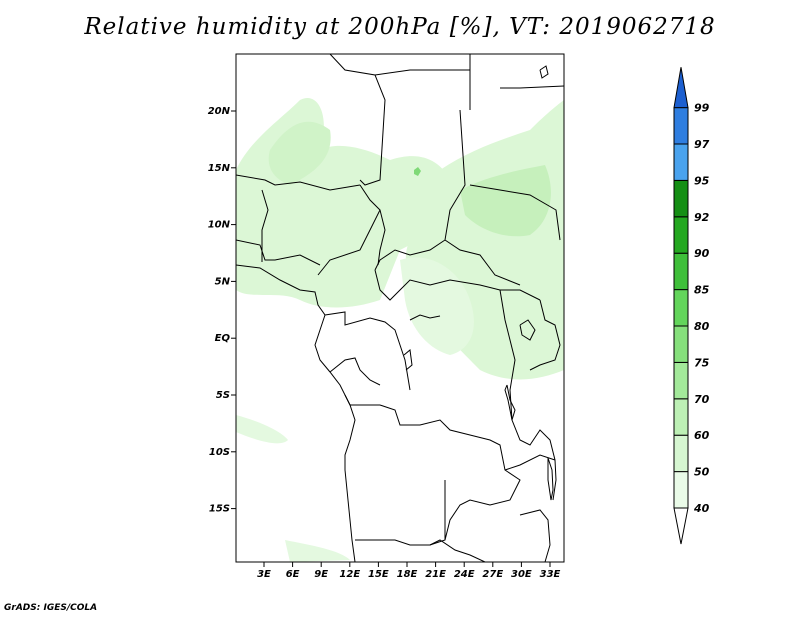 This screenshot has height=618, width=800. I want to click on island-outline, so click(544, 72).